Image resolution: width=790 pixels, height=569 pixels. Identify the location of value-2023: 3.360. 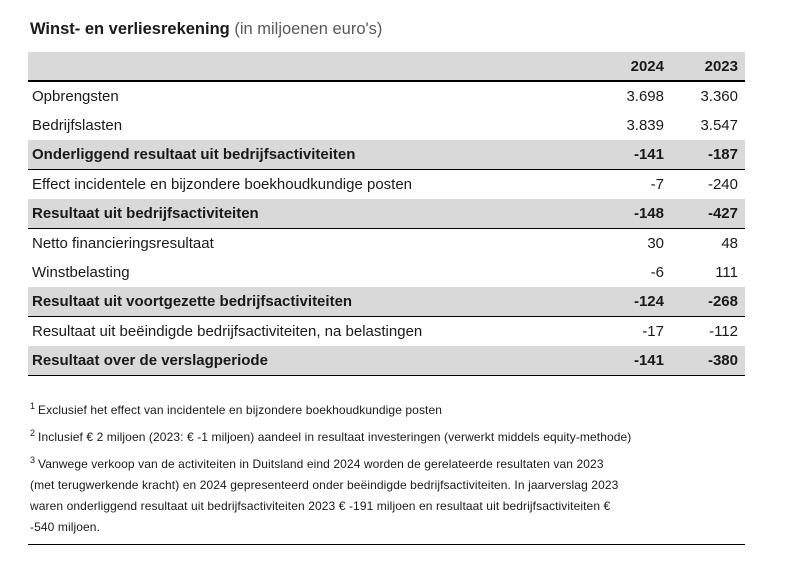
(719, 96).